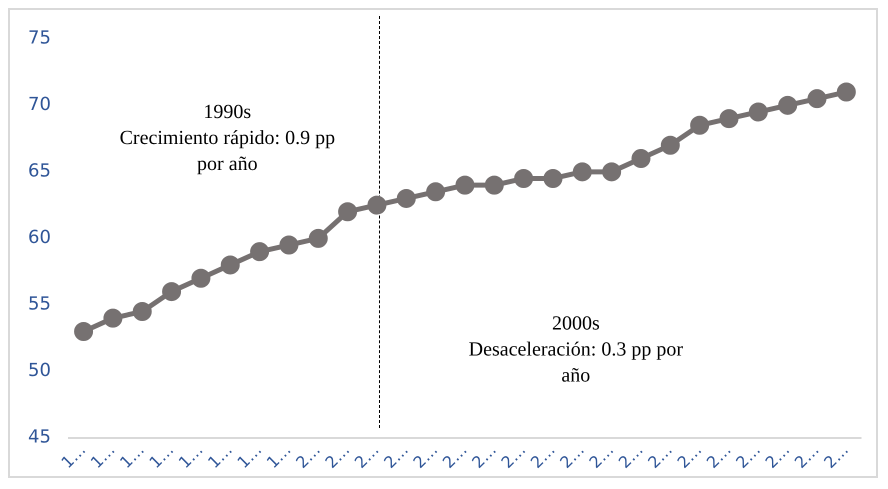 The height and width of the screenshot is (489, 888). I want to click on y-tick-label: 45, so click(39, 437).